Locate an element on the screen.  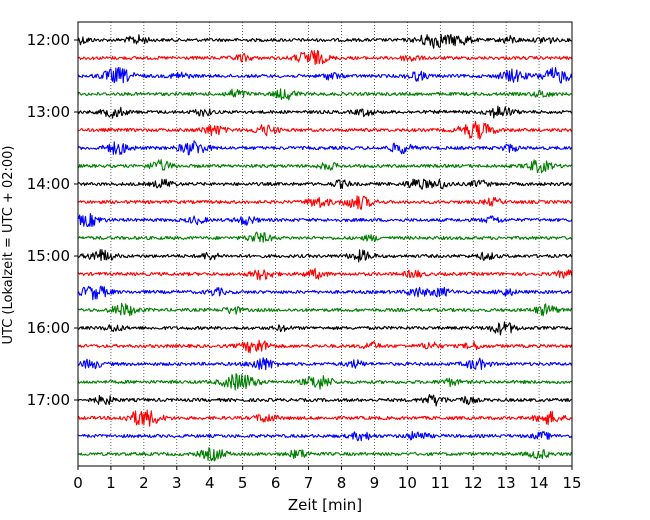
x-tick-label: 6 is located at coordinates (276, 483).